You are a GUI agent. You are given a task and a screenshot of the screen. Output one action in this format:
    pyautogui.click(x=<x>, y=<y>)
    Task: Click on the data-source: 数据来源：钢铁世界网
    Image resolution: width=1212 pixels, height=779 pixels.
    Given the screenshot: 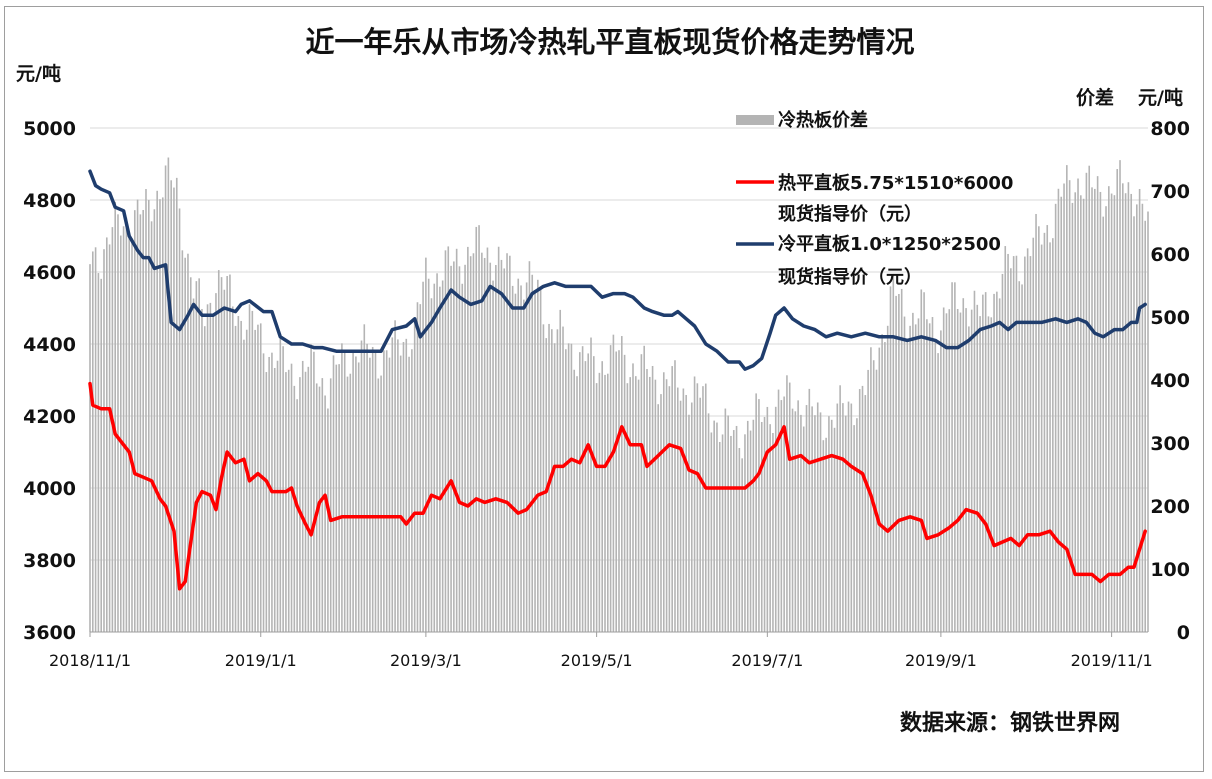 What is the action you would take?
    pyautogui.click(x=1010, y=723)
    